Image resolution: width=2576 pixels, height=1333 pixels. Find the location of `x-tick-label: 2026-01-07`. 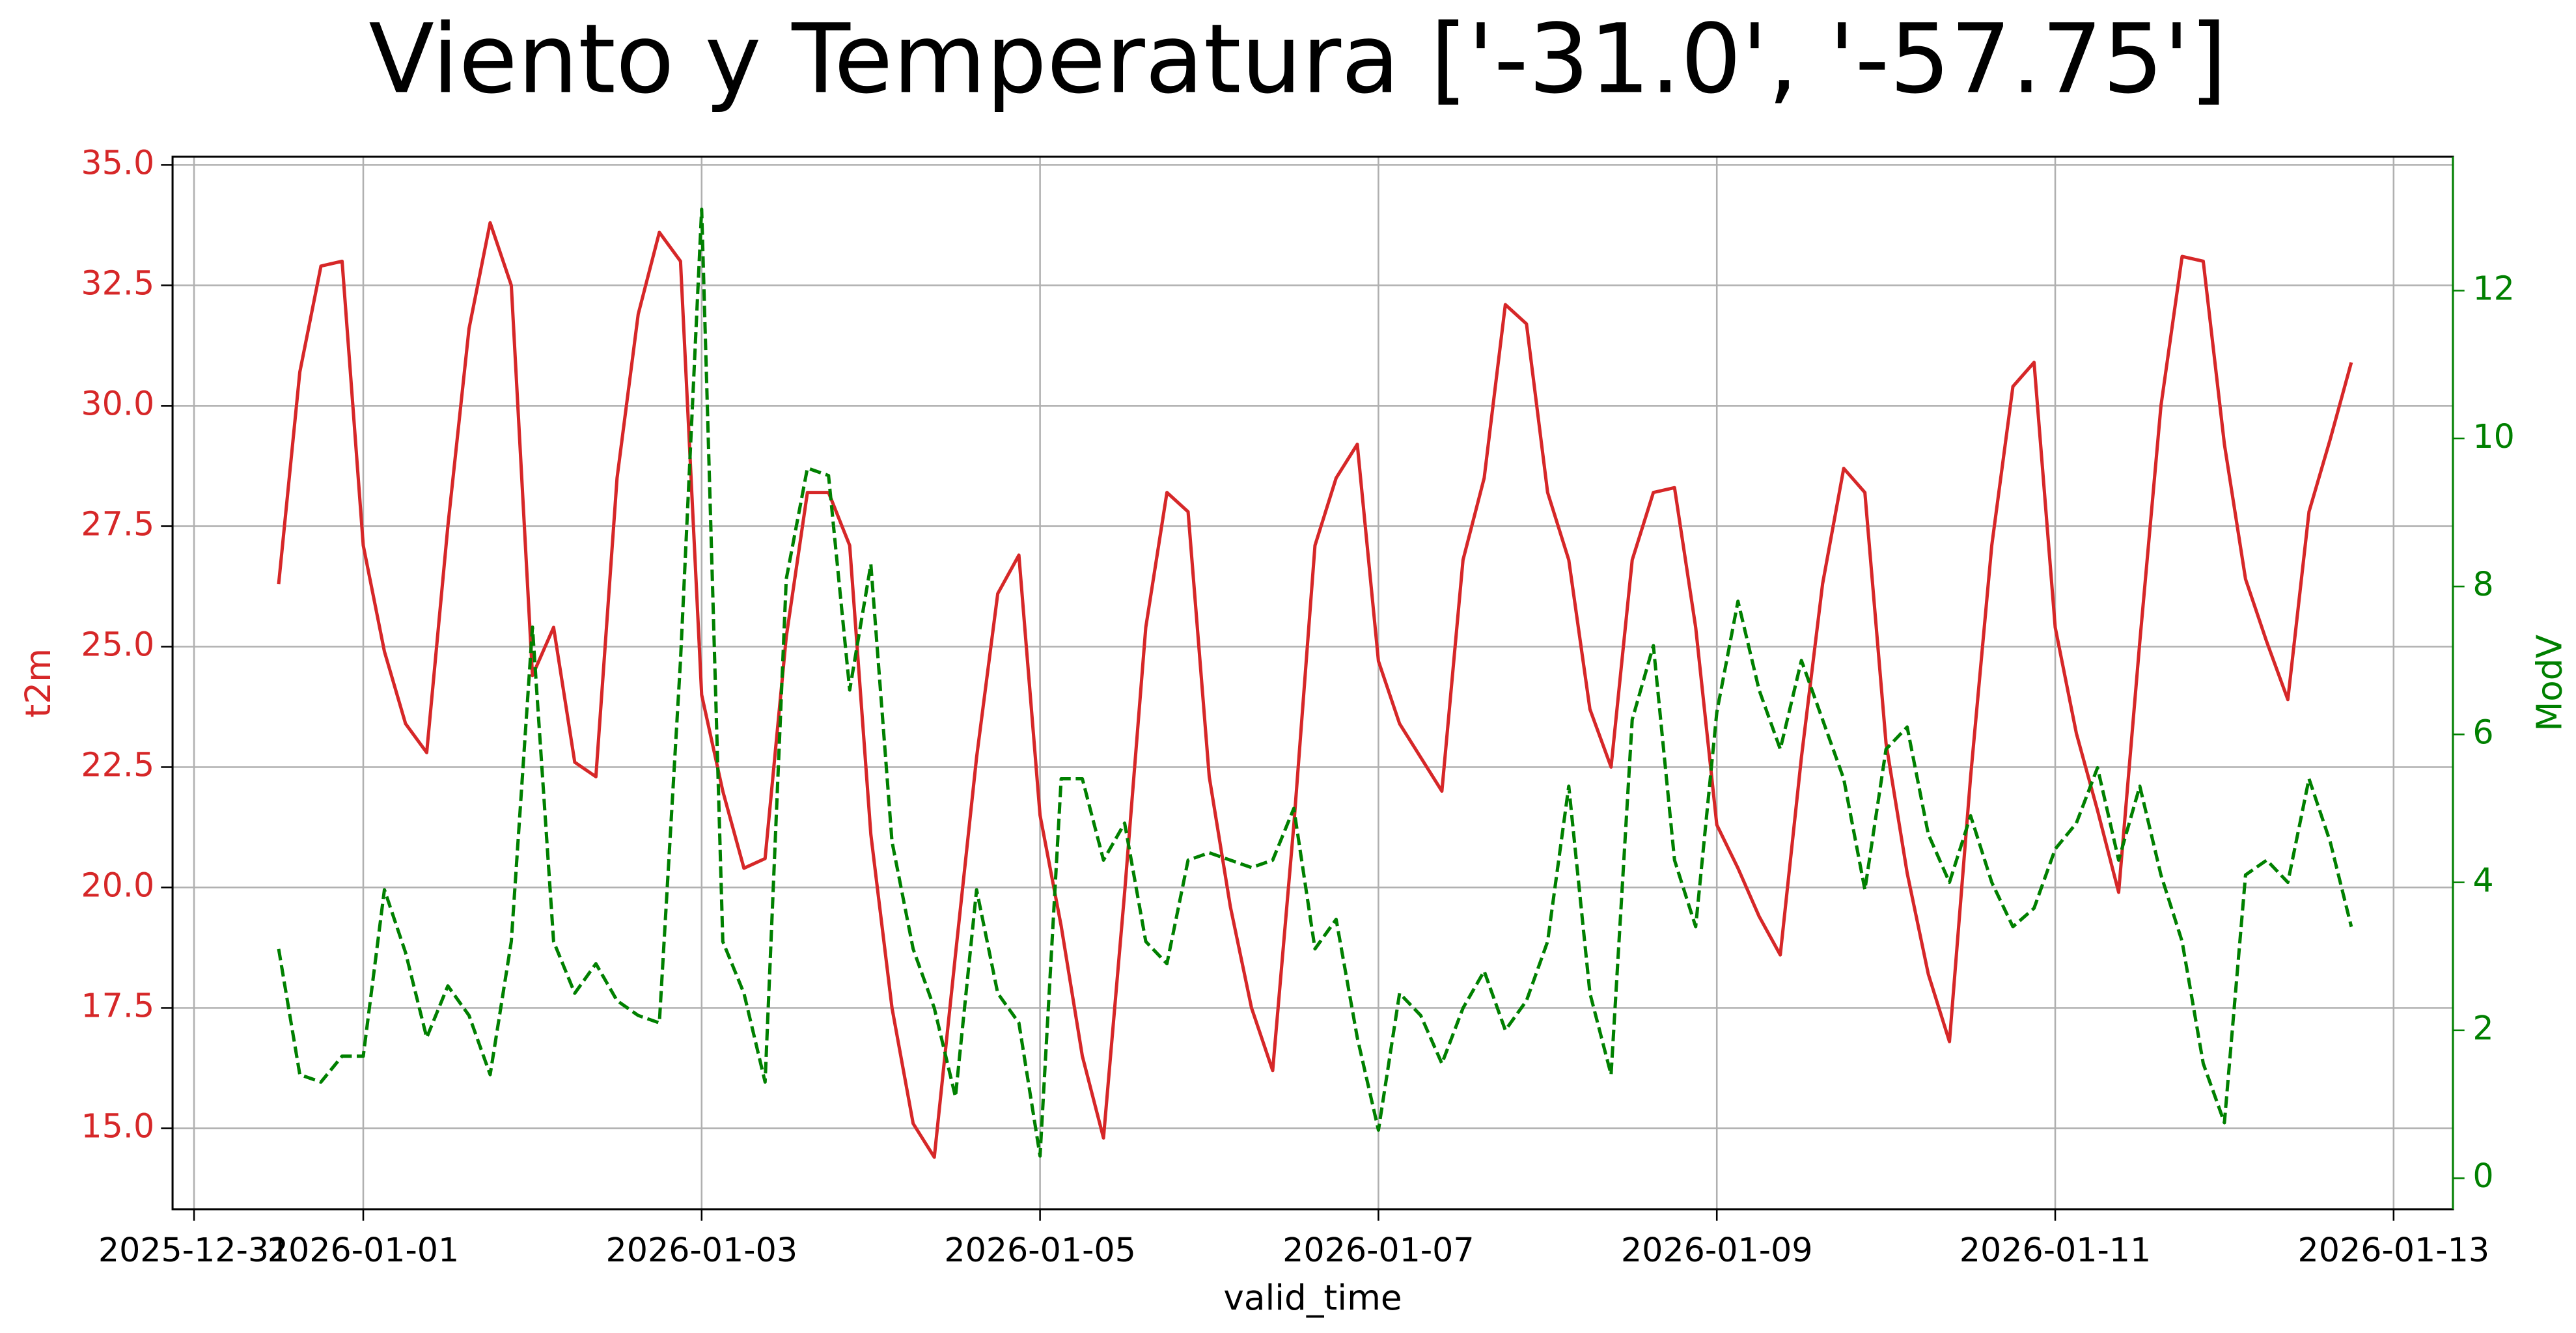

x-tick-label: 2026-01-07 is located at coordinates (1378, 1250).